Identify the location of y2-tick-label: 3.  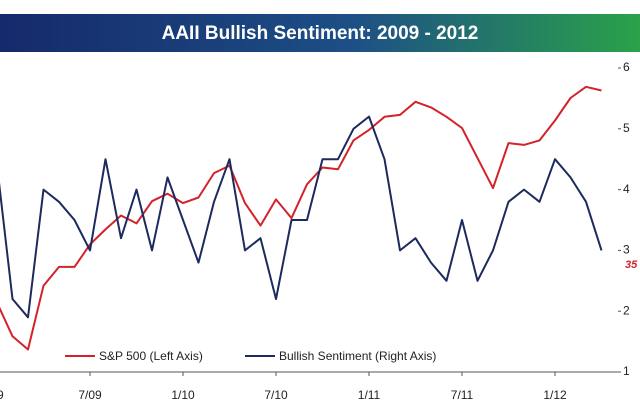
(626, 250).